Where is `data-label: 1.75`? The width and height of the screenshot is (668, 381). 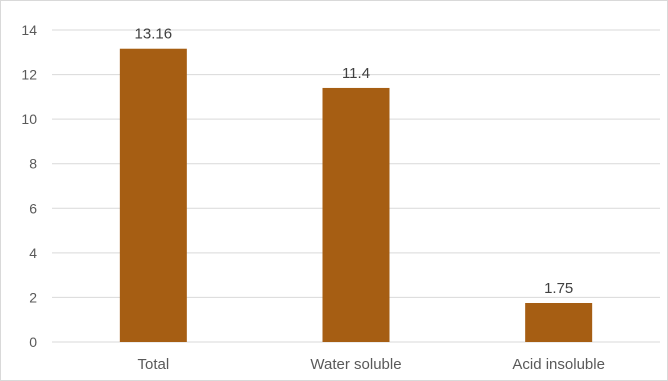 data-label: 1.75 is located at coordinates (558, 288).